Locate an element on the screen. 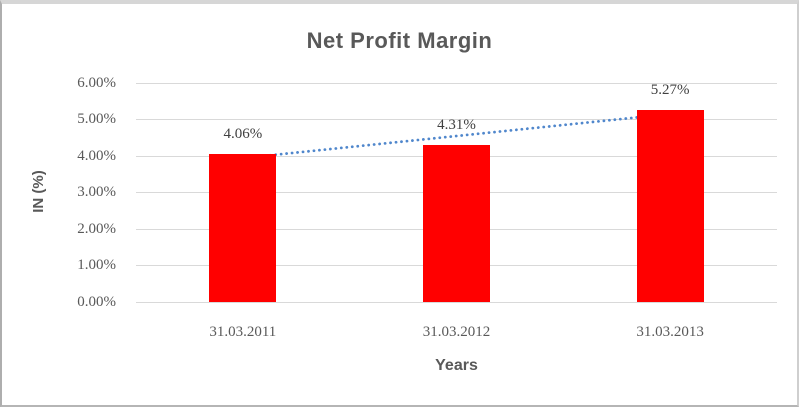 The width and height of the screenshot is (799, 407). bar-data-label: 4.31% is located at coordinates (456, 124).